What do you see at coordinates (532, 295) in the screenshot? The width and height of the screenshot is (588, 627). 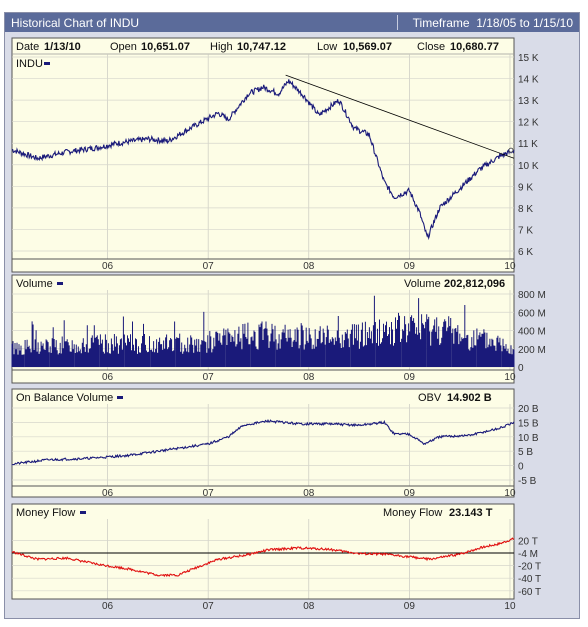 I see `volume-y-tick-4: 800 M` at bounding box center [532, 295].